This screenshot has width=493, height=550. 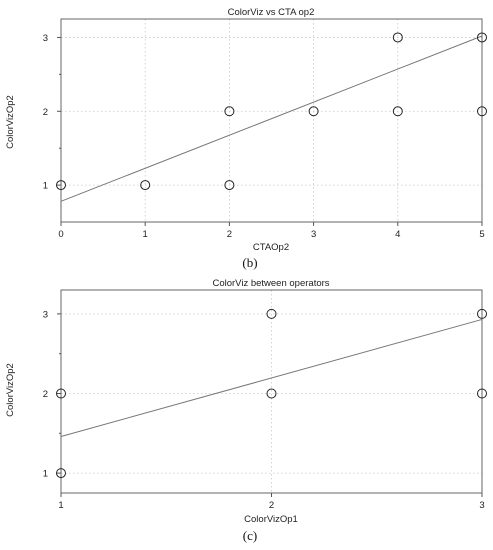 I want to click on chart-b-y-tick-label-2: 2, so click(x=45, y=112).